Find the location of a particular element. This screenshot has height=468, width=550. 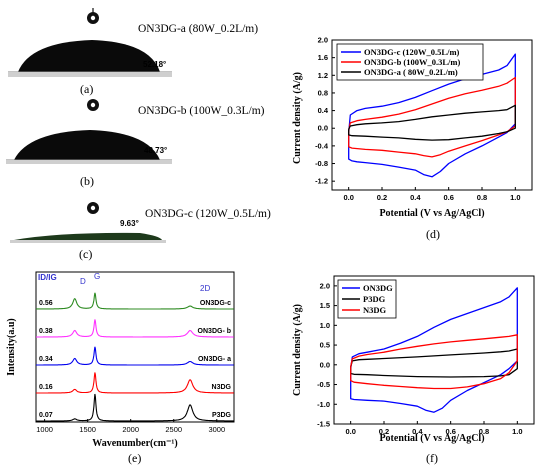

legend-f: ON3DG P3DG N3DG is located at coordinates (367, 299).